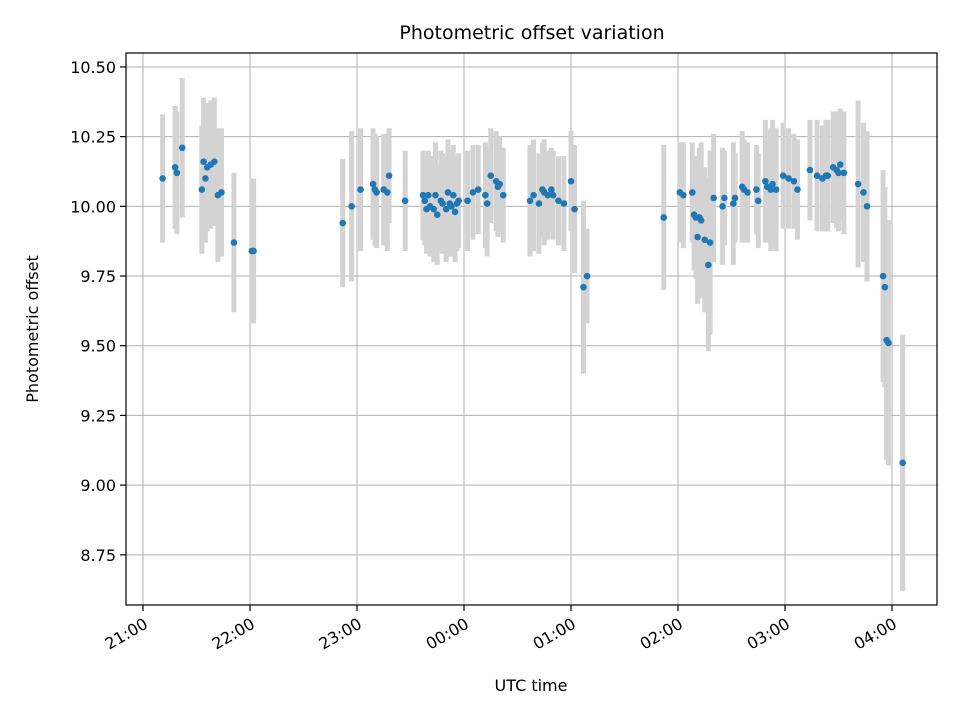  Describe the element at coordinates (93, 137) in the screenshot. I see `y-tick-label: 10.25` at that location.